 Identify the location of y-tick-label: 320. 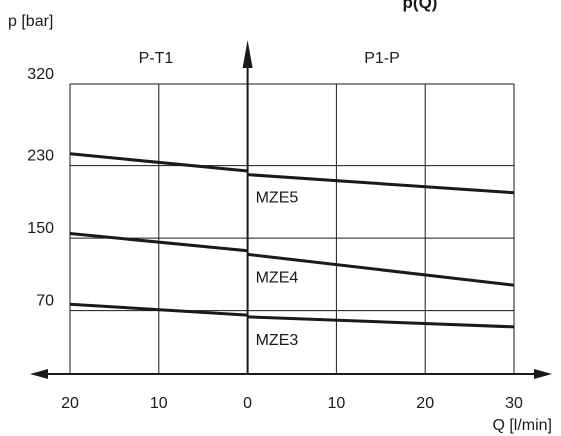
(40, 74).